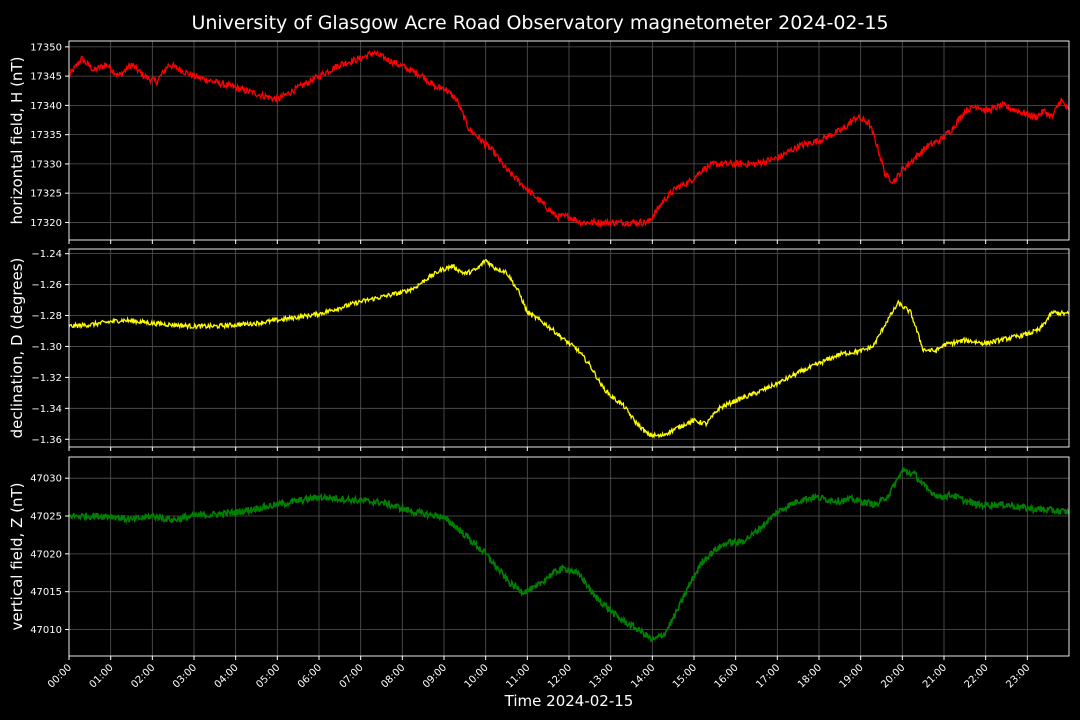  Describe the element at coordinates (46, 409) in the screenshot. I see `y-tick-label: −1.34` at that location.